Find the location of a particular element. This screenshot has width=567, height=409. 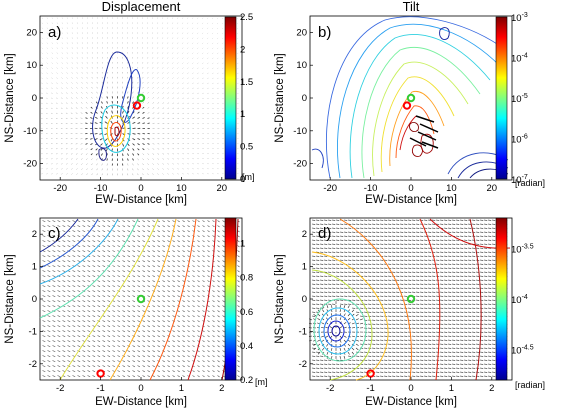

colorbar-tick-label: 10⁻⁶ is located at coordinates (519, 140).